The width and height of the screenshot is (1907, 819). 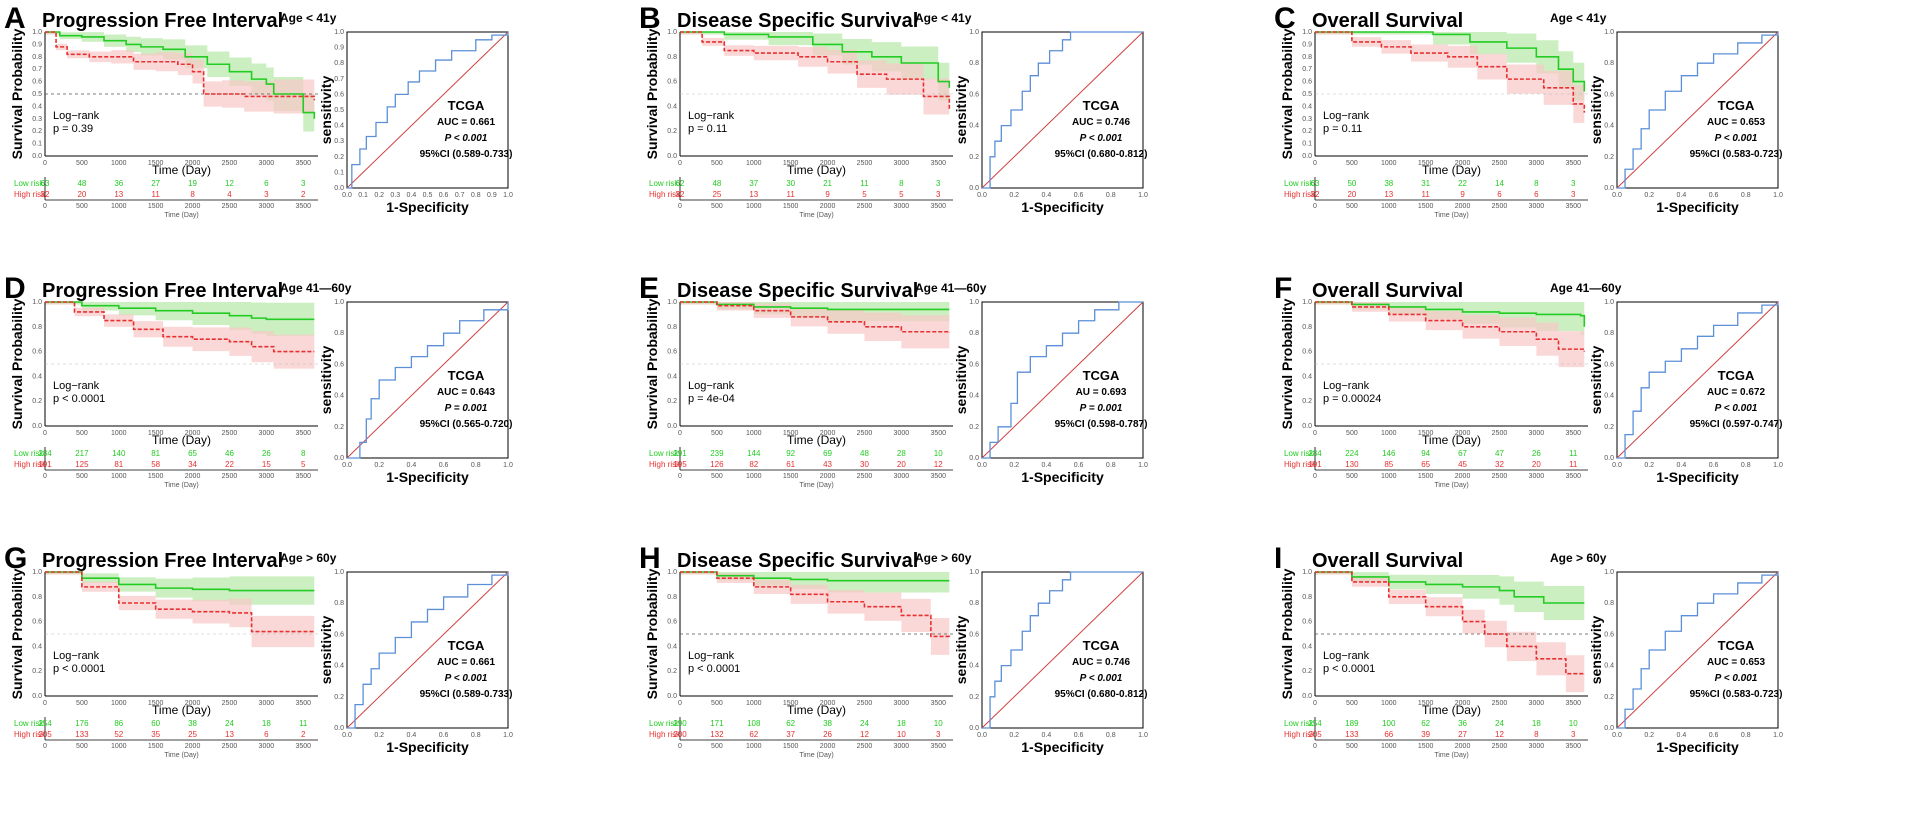 I want to click on risk-count-high: 20, so click(x=81, y=194).